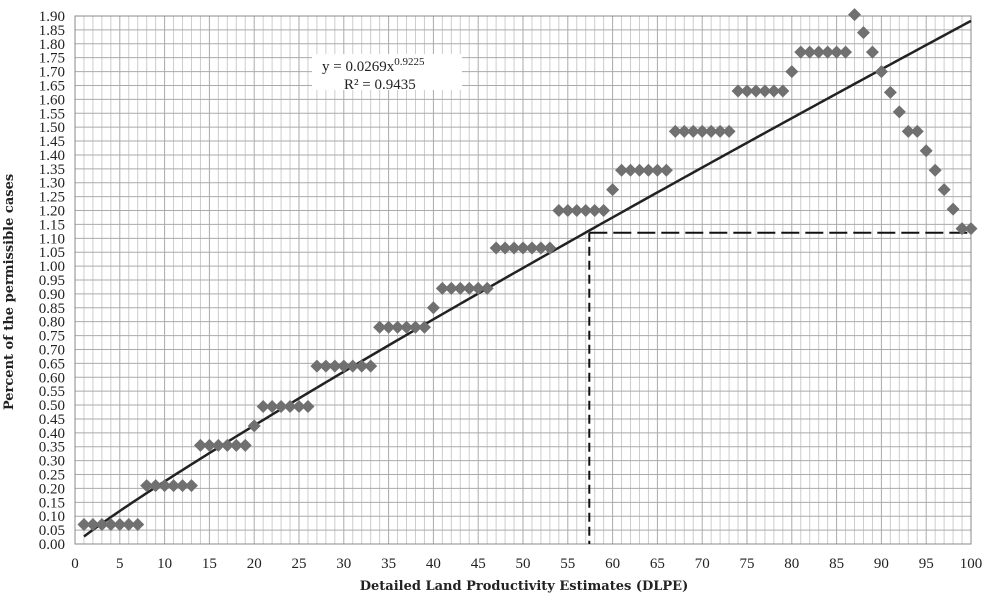 The width and height of the screenshot is (999, 598). Describe the element at coordinates (52, 378) in the screenshot. I see `y-tick-label: 0.60` at that location.